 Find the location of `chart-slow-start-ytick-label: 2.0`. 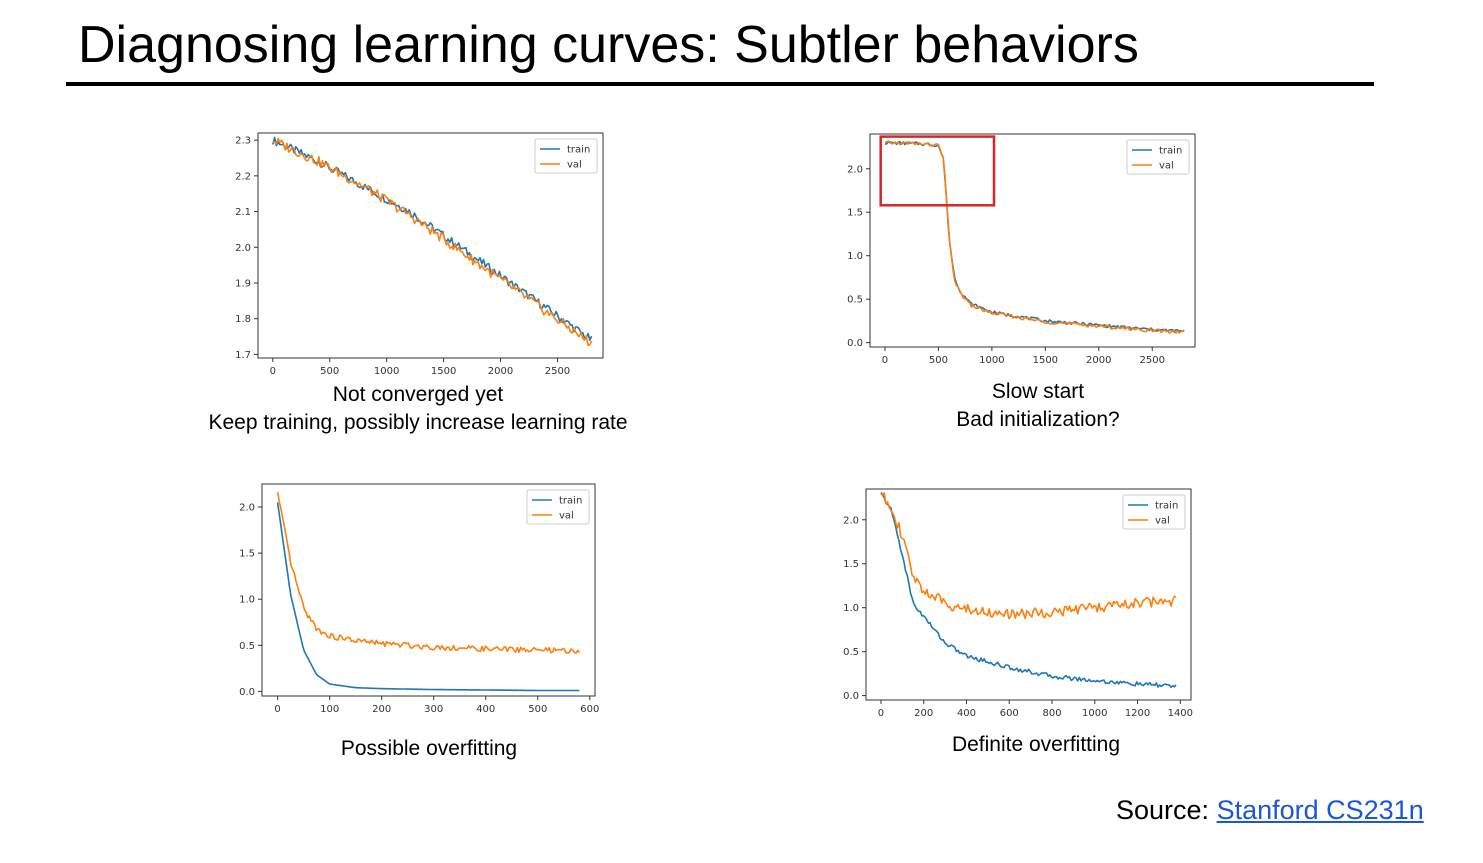

chart-slow-start-ytick-label: 2.0 is located at coordinates (855, 169).